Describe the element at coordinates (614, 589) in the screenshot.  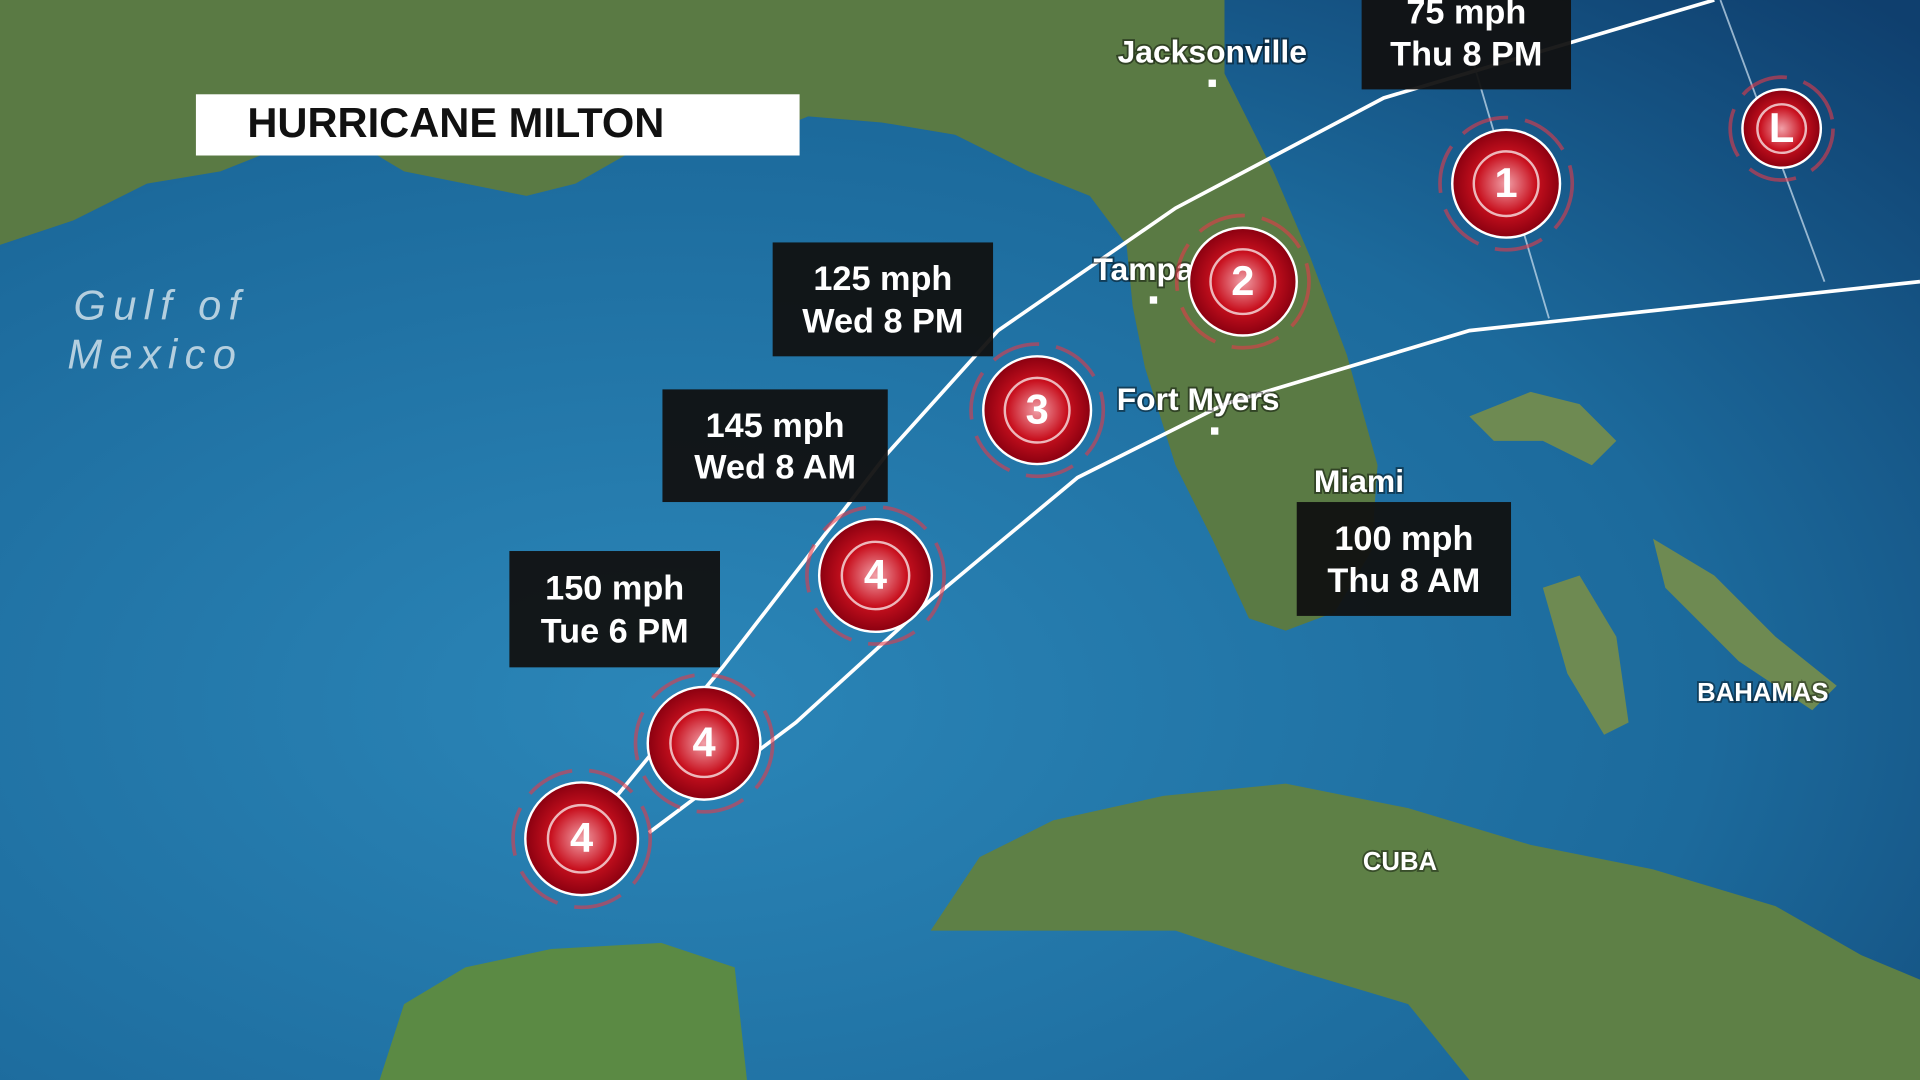
I see `forecast-speed: 150 mph` at that location.